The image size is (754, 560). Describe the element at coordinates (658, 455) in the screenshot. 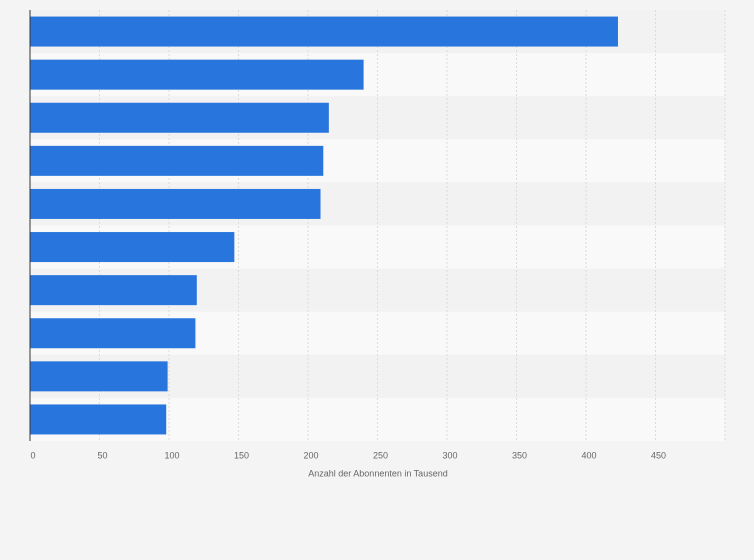

I see `x-tick-label: 450` at that location.